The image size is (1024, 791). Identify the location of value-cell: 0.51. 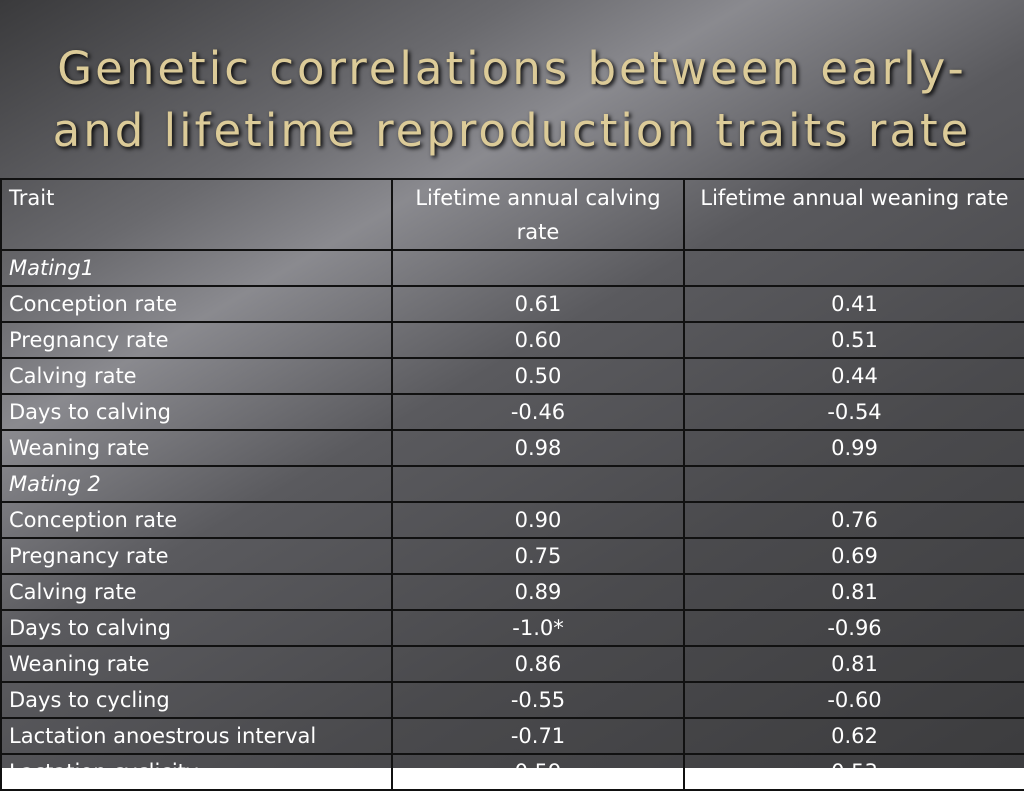
(853, 340).